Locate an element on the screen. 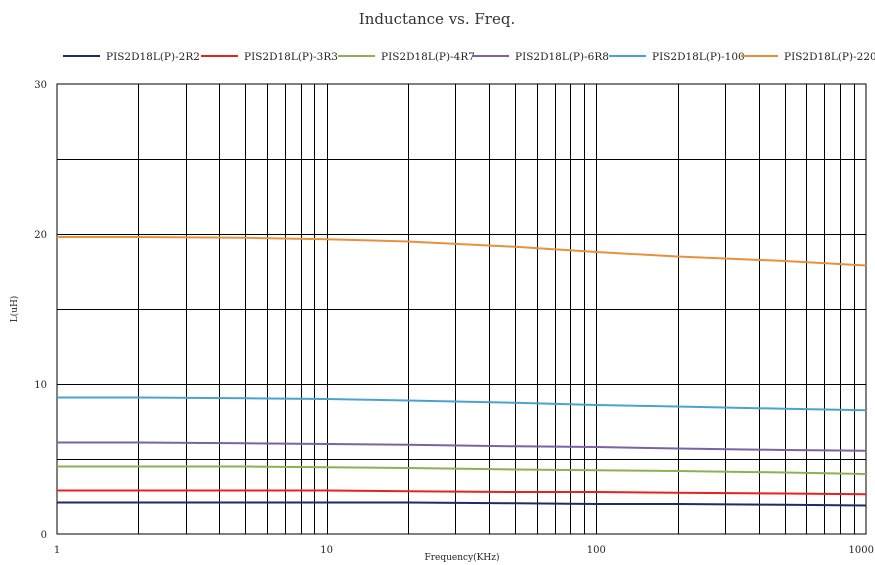 This screenshot has width=875, height=565. x-tick-label: 1 is located at coordinates (57, 550).